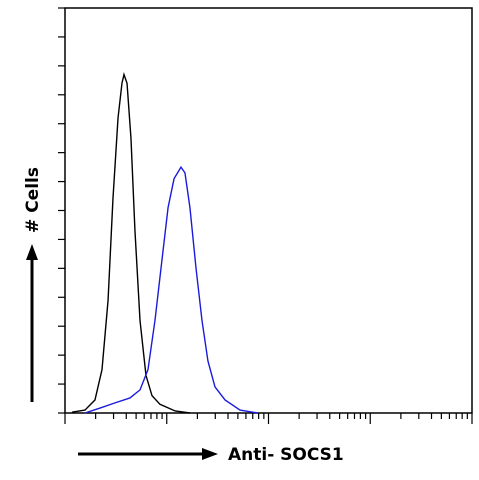 The width and height of the screenshot is (479, 480). What do you see at coordinates (32, 252) in the screenshot?
I see `y-arrowhead` at bounding box center [32, 252].